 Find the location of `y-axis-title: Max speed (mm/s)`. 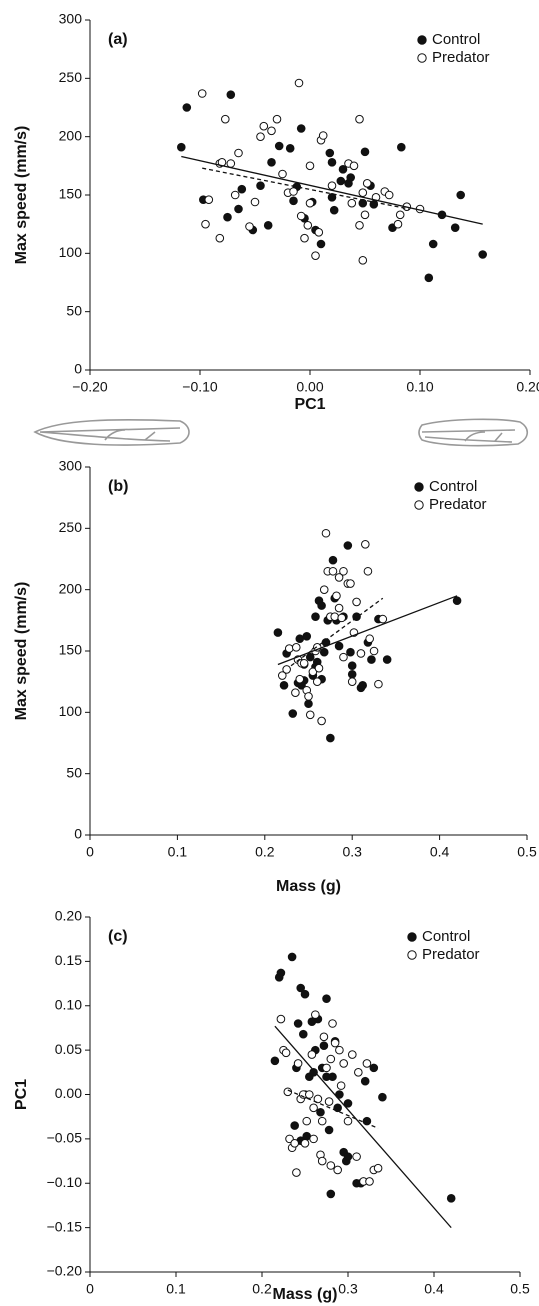

y-axis-title: Max speed (mm/s) is located at coordinates (21, 651).